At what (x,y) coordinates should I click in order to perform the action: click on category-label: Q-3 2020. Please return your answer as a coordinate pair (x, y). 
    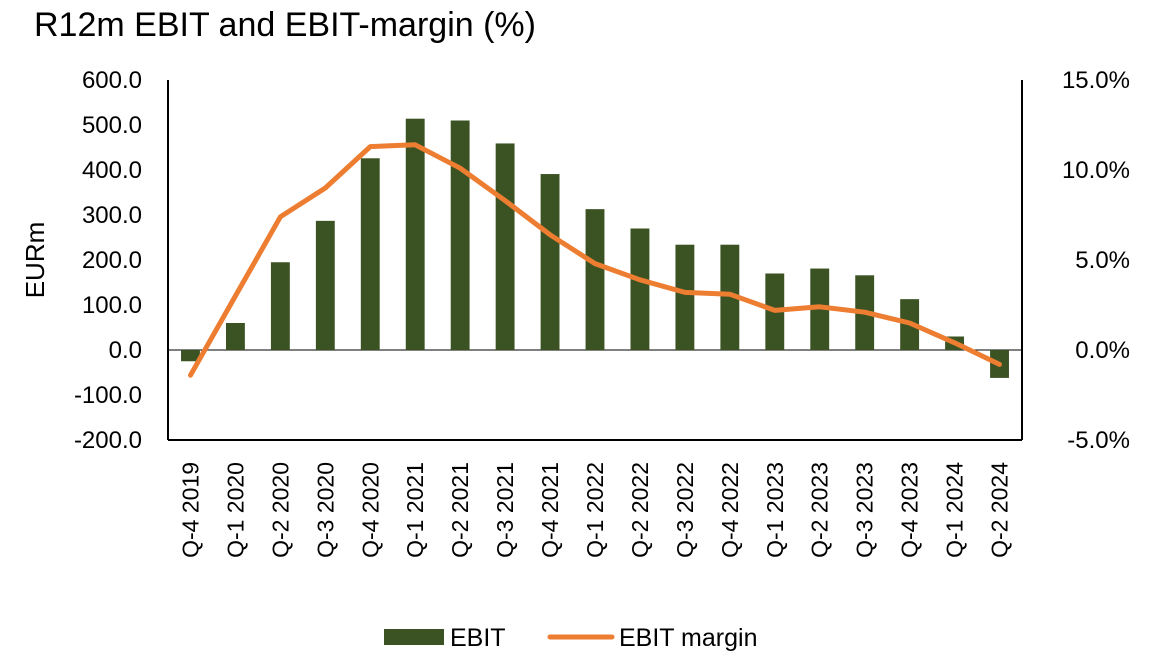
    Looking at the image, I should click on (325, 510).